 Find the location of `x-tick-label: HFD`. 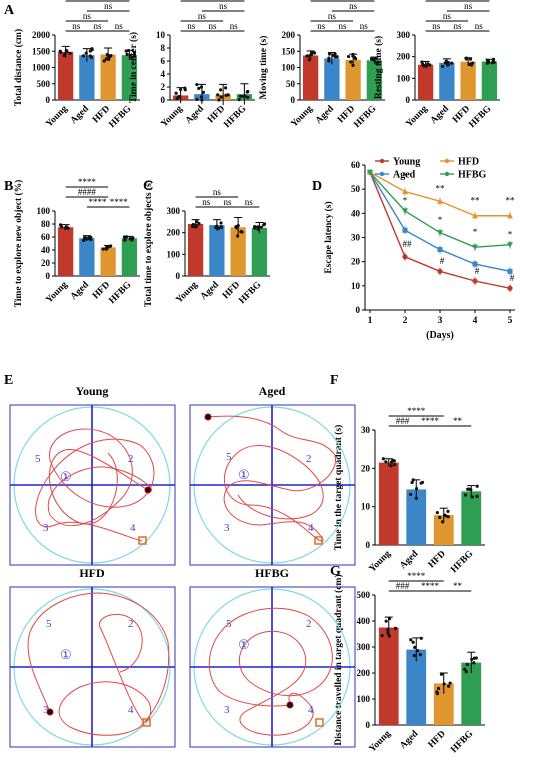

x-tick-label: HFD is located at coordinates (437, 739).